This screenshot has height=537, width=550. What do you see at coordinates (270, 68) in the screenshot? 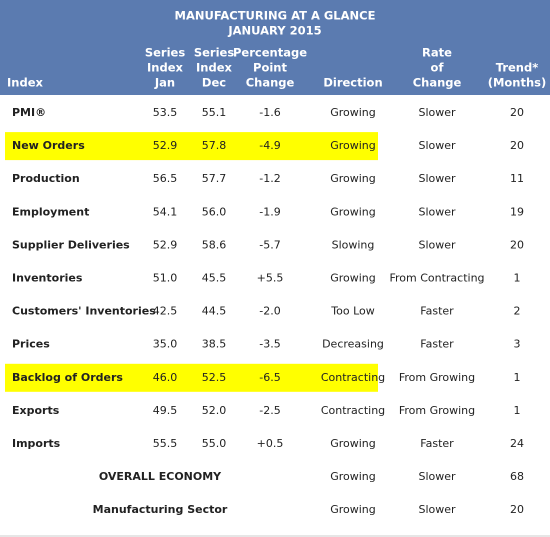
I see `column-header: Point` at bounding box center [270, 68].